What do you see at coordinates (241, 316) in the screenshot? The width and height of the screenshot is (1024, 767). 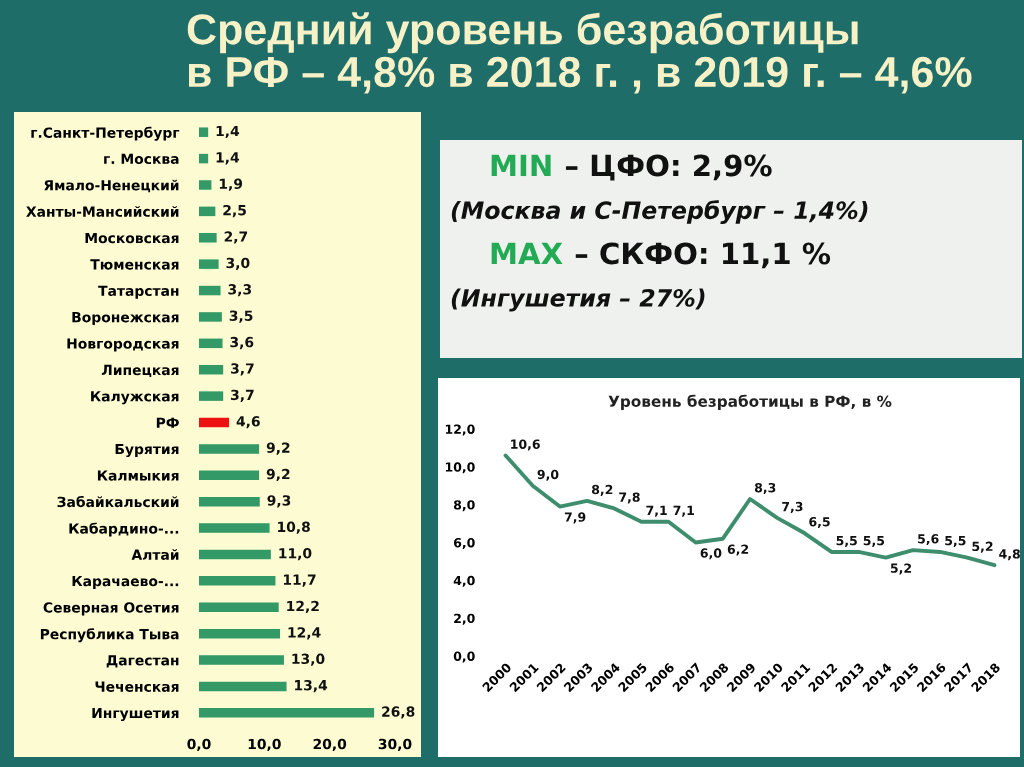 I see `data-label: 3,5` at bounding box center [241, 316].